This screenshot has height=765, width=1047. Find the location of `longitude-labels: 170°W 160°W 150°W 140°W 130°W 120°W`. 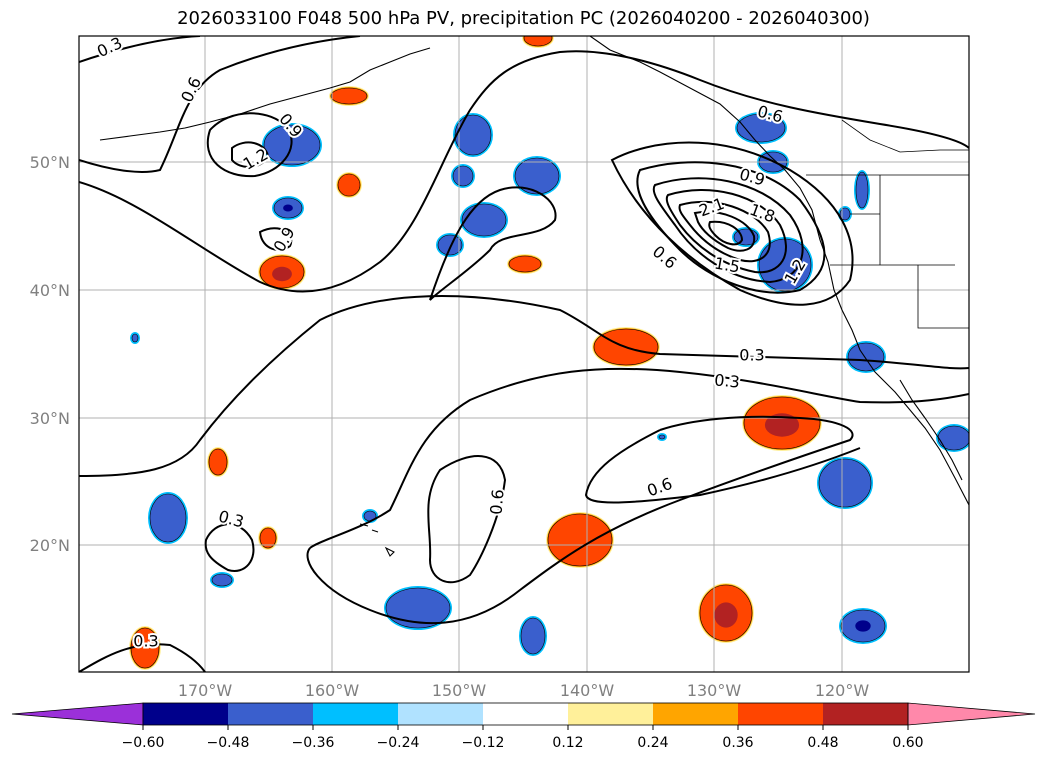

longitude-labels: 170°W 160°W 150°W 140°W 130°W 120°W is located at coordinates (524, 690).